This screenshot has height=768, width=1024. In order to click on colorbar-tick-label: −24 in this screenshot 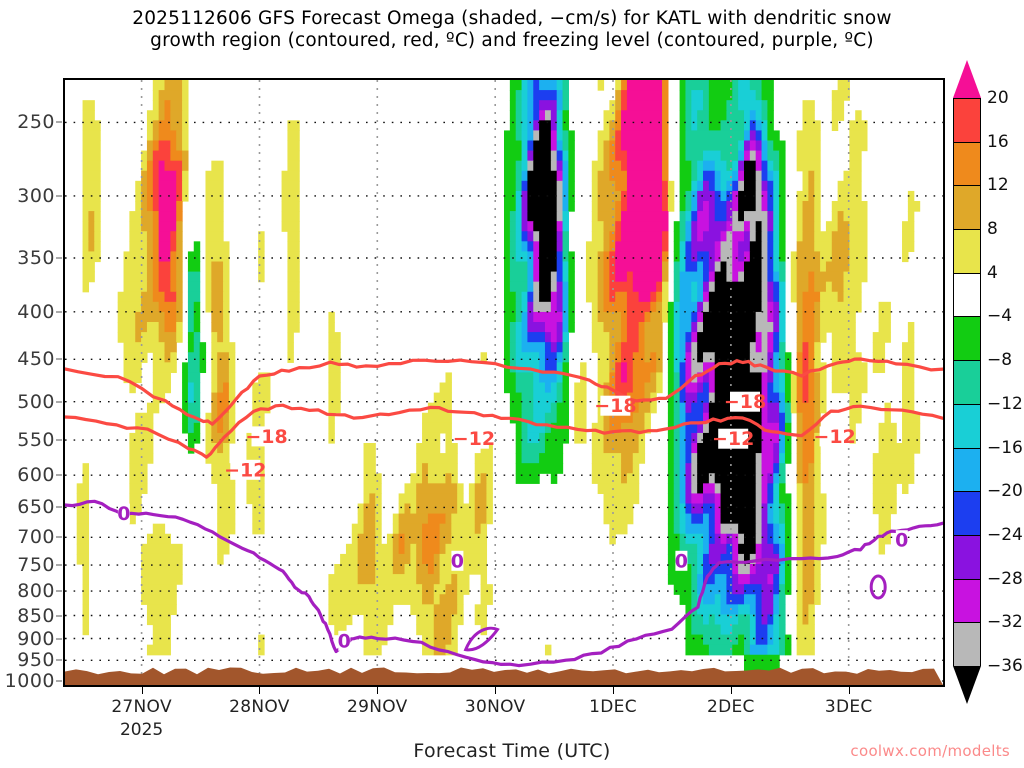, I will do `click(1005, 534)`.